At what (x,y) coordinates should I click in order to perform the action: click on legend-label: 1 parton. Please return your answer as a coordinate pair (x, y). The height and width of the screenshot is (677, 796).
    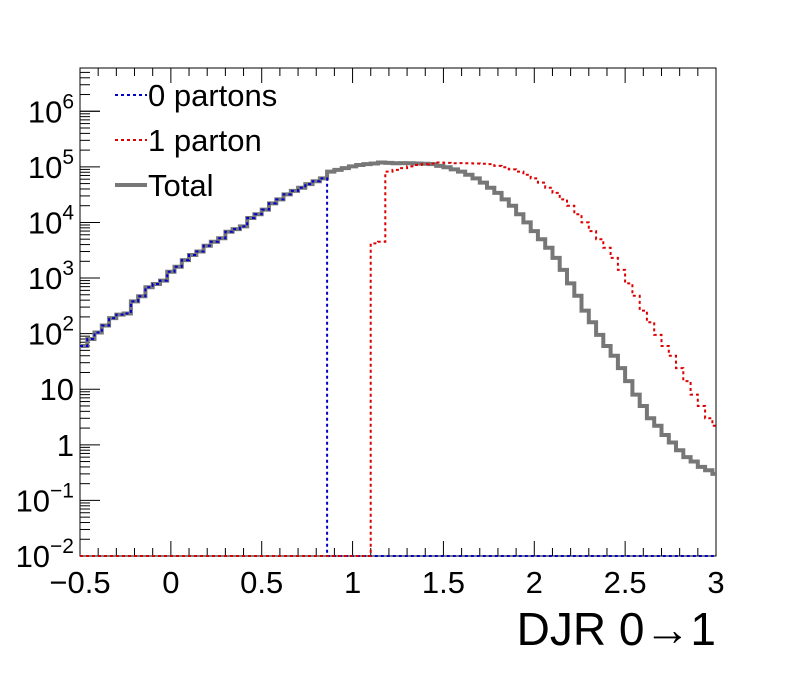
    Looking at the image, I should click on (205, 140).